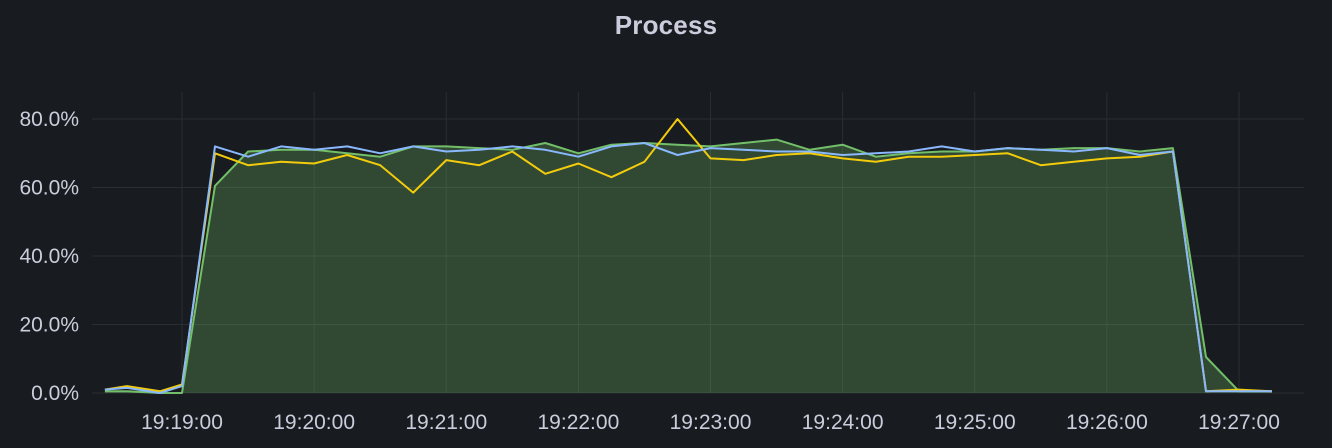  What do you see at coordinates (49, 256) in the screenshot?
I see `y-tick-label: 40.0%` at bounding box center [49, 256].